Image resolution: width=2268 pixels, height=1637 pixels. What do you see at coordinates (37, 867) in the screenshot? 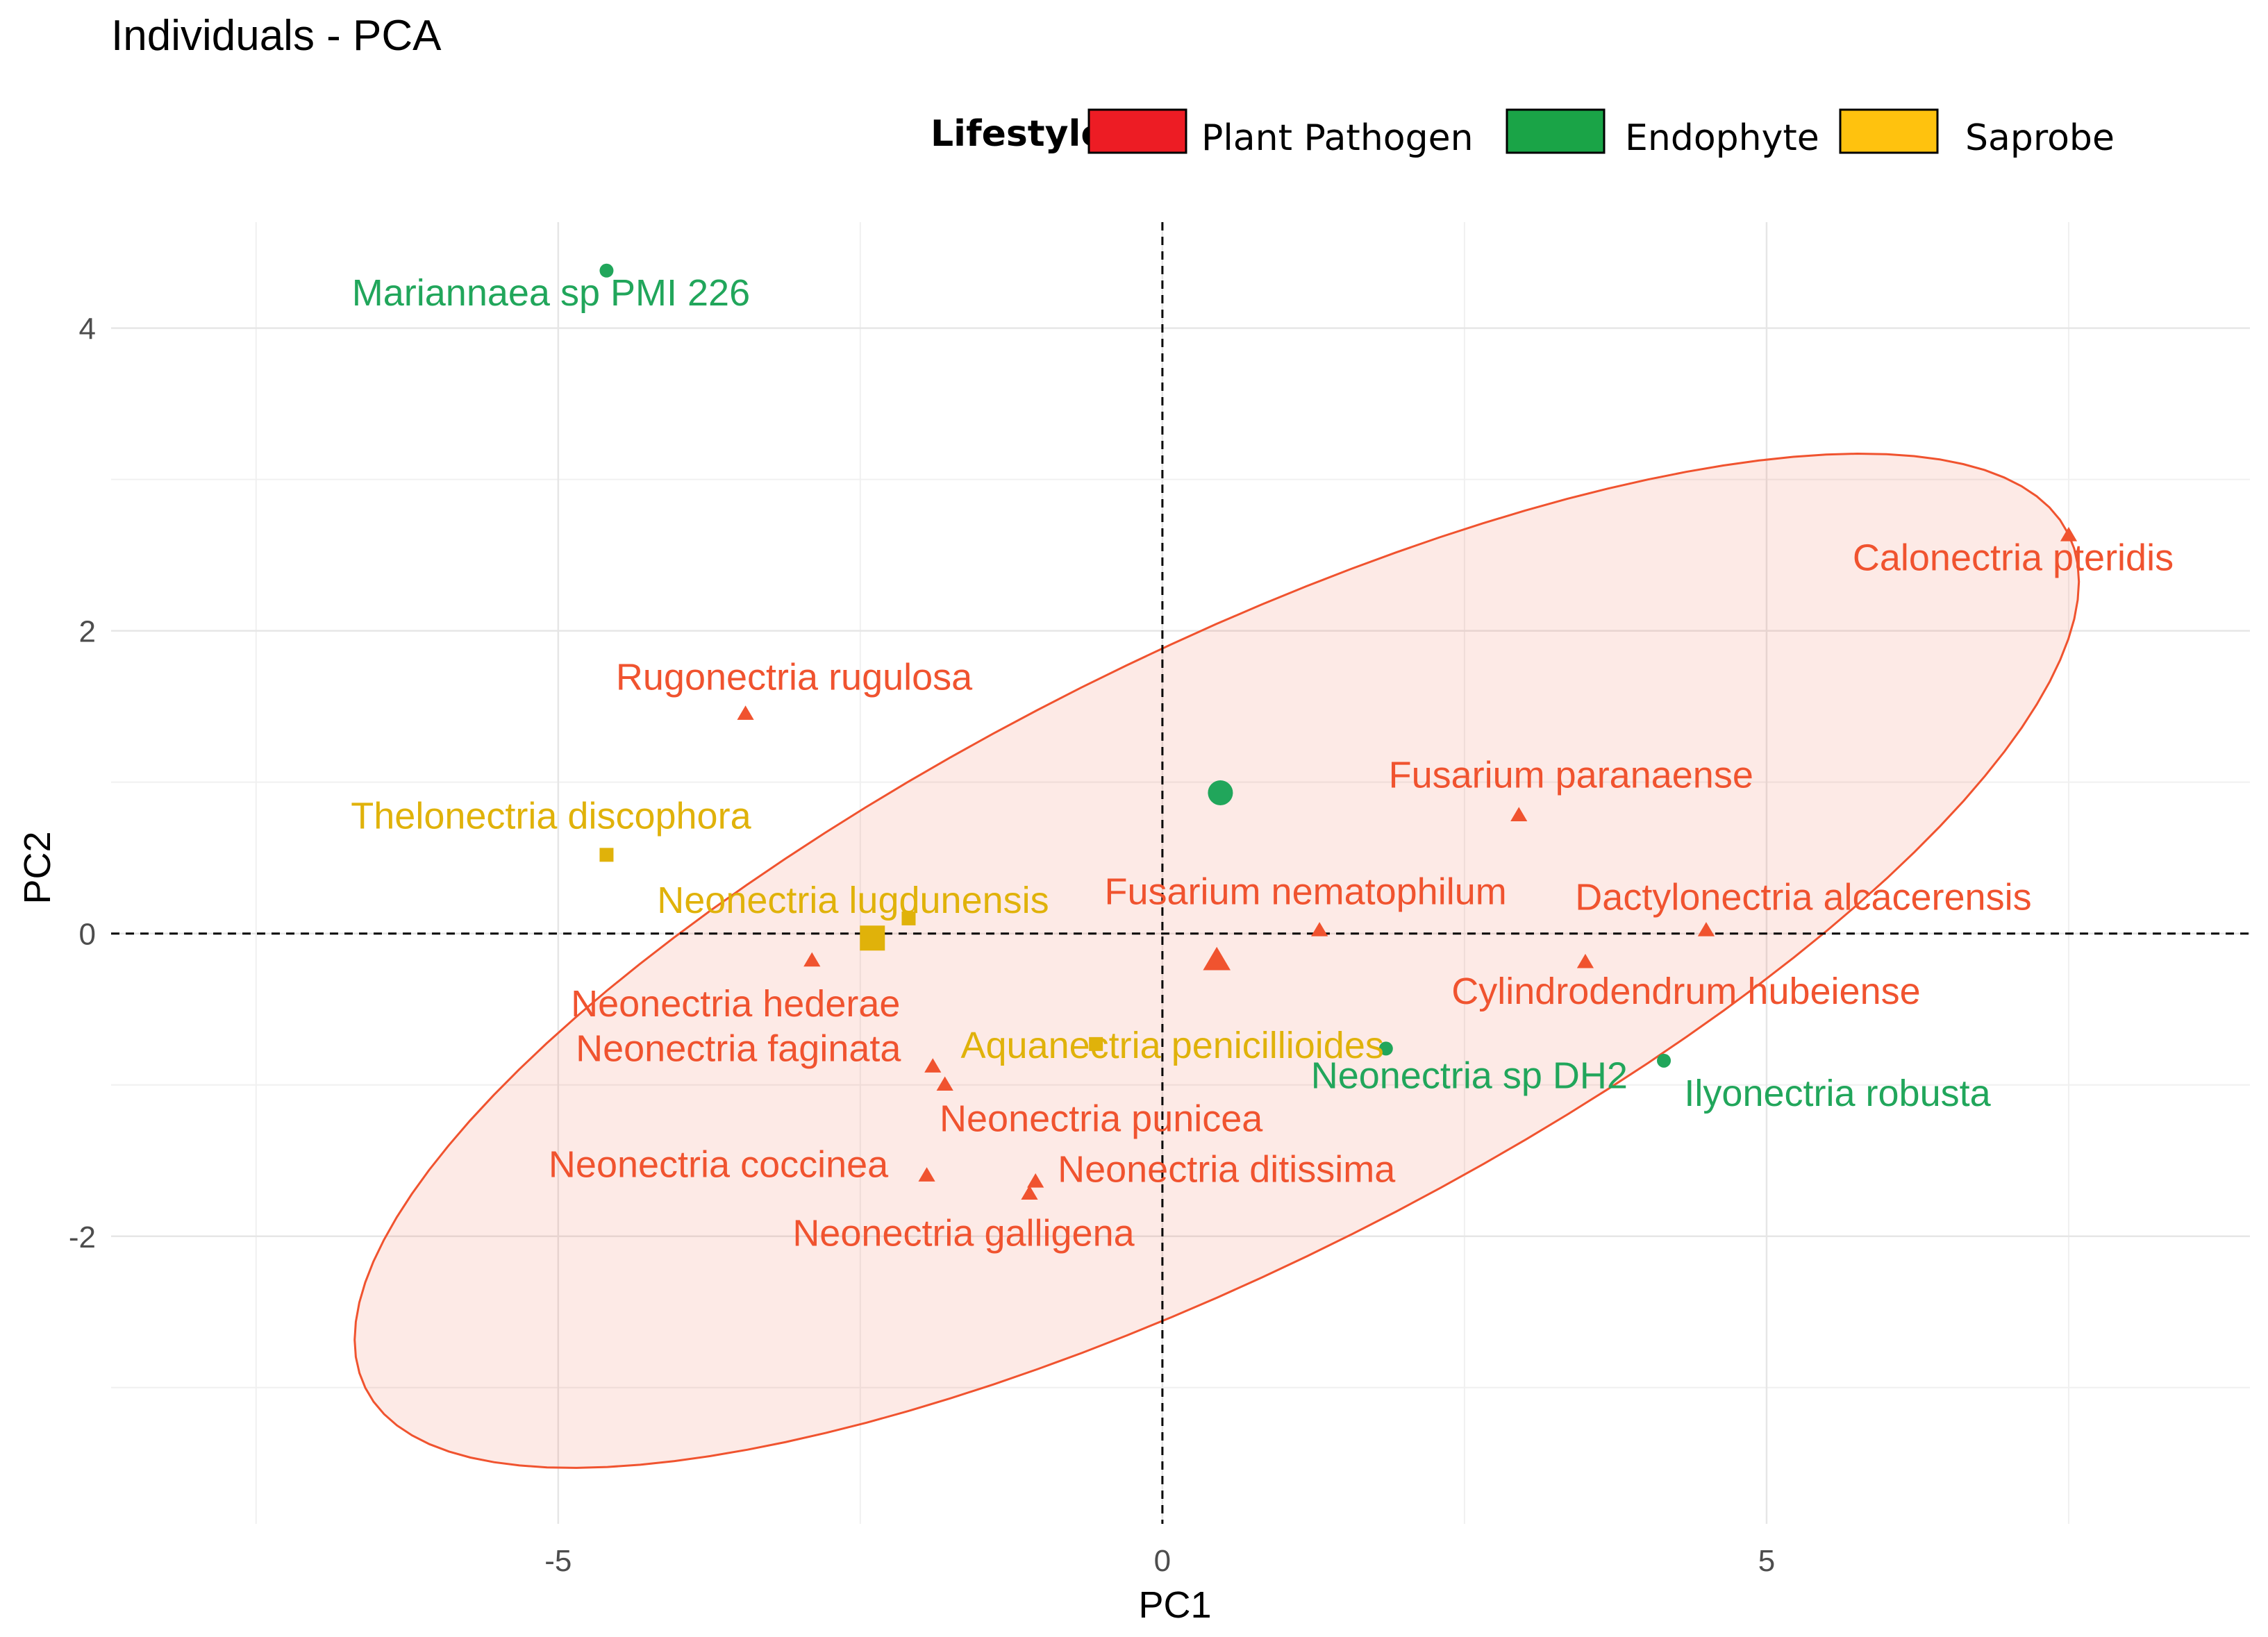
I see `y-axis-label: PC2` at bounding box center [37, 867].